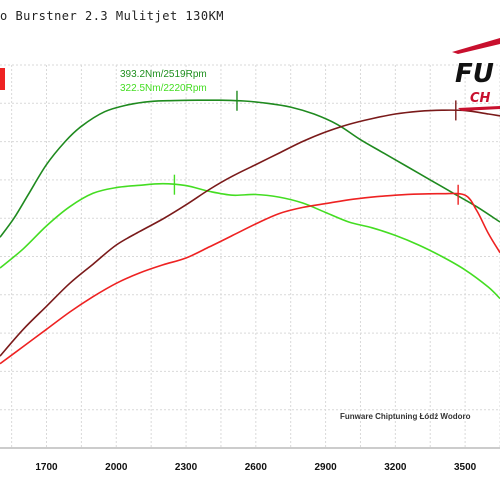 This screenshot has width=500, height=500. Describe the element at coordinates (405, 416) in the screenshot. I see `footer-credit: Funware Chiptuning Łódź Wodoro` at that location.